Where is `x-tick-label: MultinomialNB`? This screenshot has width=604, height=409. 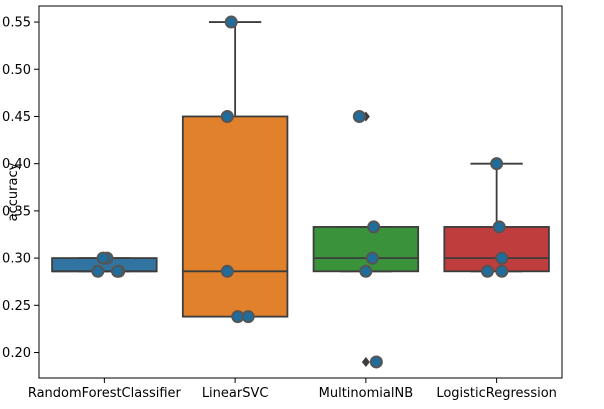 x-tick-label: MultinomialNB is located at coordinates (366, 393).